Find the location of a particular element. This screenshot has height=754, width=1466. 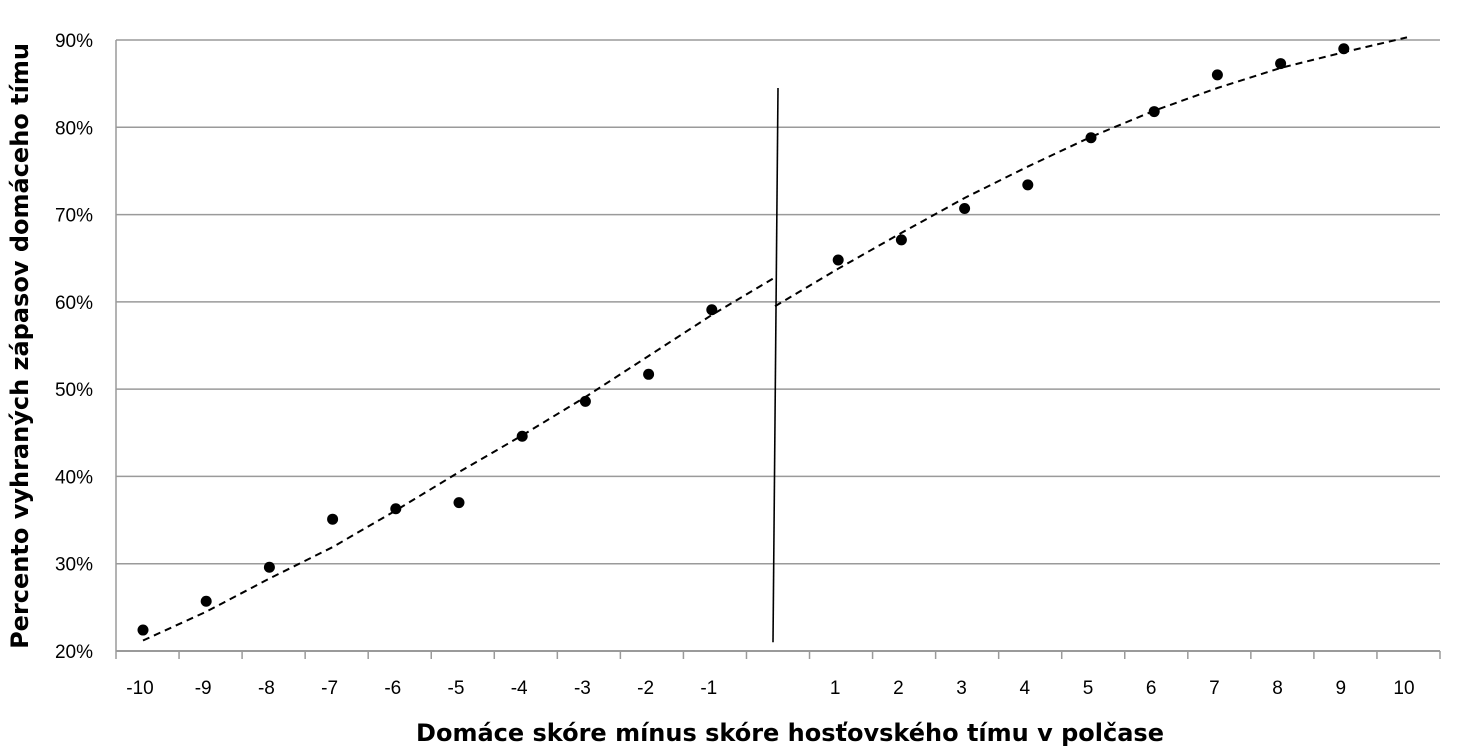

x-tick-label: -7 is located at coordinates (329, 688).